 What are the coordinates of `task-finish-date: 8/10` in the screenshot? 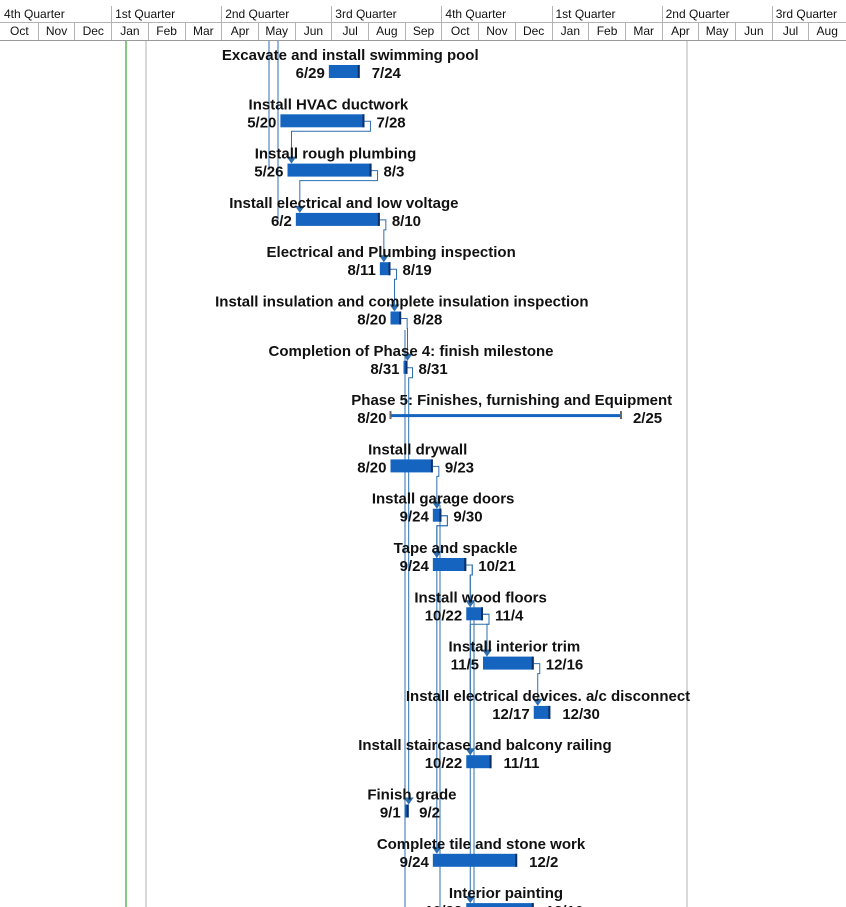 It's located at (406, 221).